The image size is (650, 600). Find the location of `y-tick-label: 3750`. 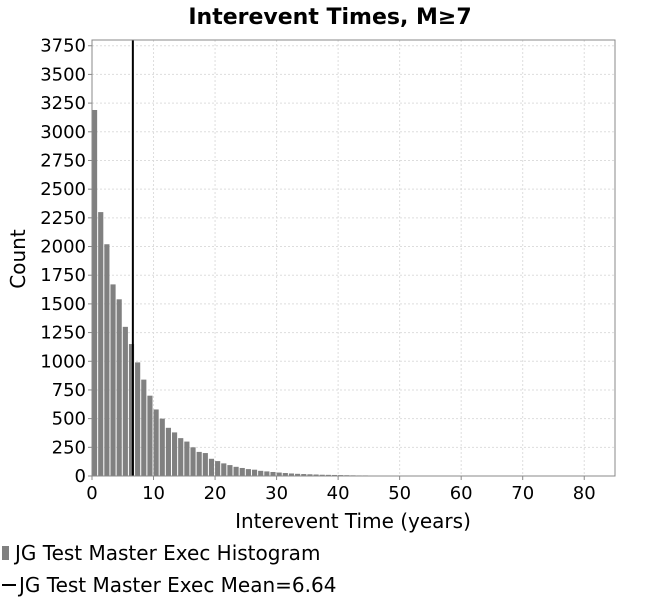

y-tick-label: 3750 is located at coordinates (63, 46).